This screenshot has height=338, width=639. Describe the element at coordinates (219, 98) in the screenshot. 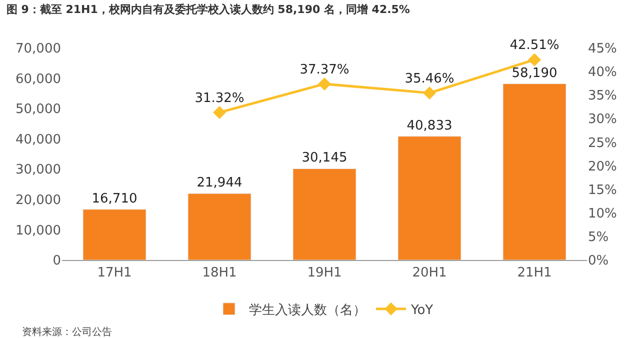

I see `data-label: 31.32%` at that location.